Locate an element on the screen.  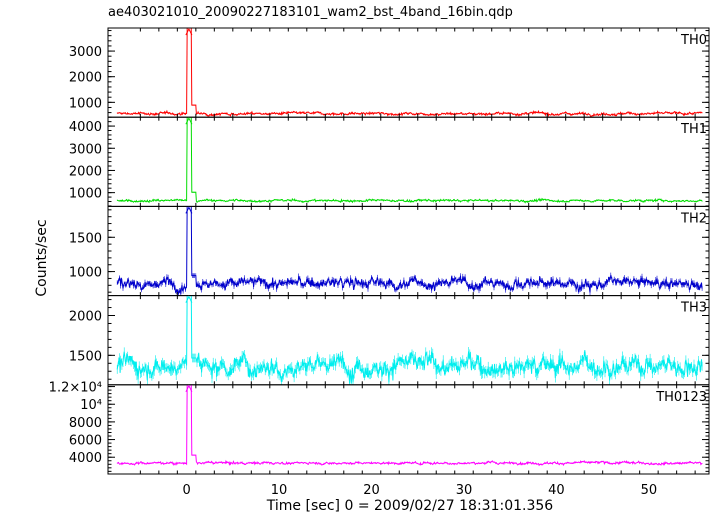
x-axis-label: Time [sec] 0 = 2009/02/27 18:31:01.356 is located at coordinates (410, 506).